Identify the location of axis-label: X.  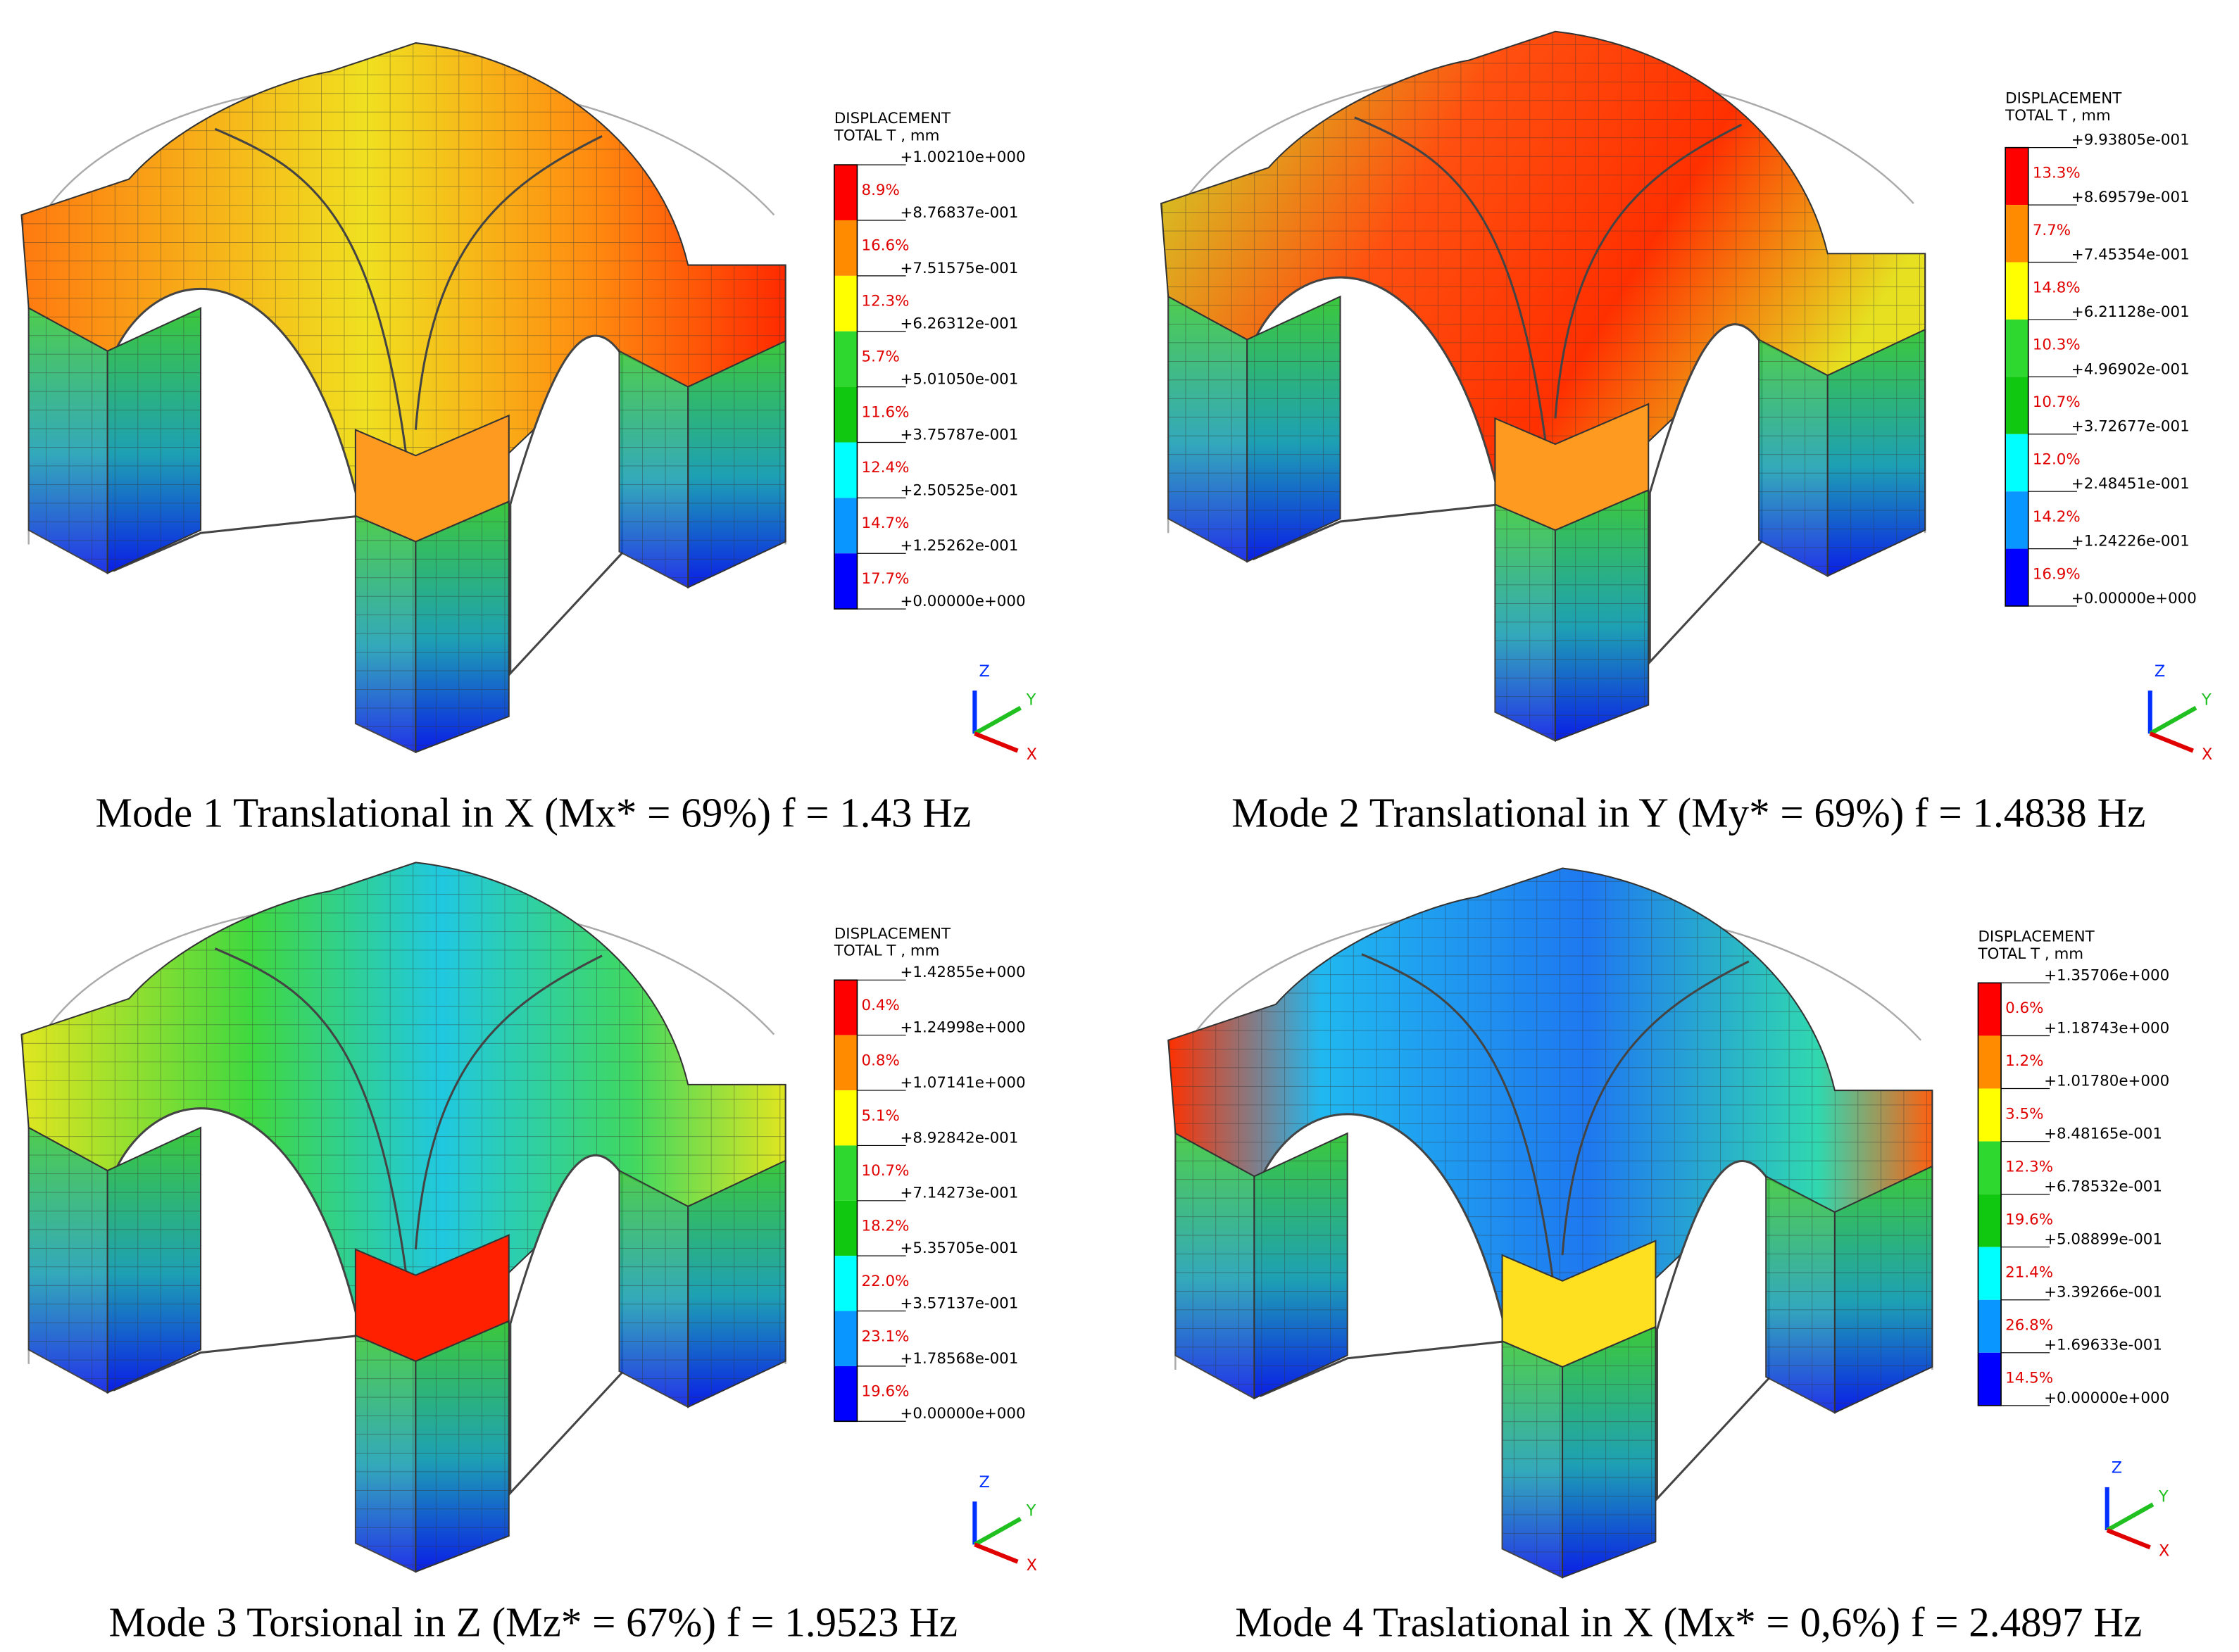
(1032, 1565).